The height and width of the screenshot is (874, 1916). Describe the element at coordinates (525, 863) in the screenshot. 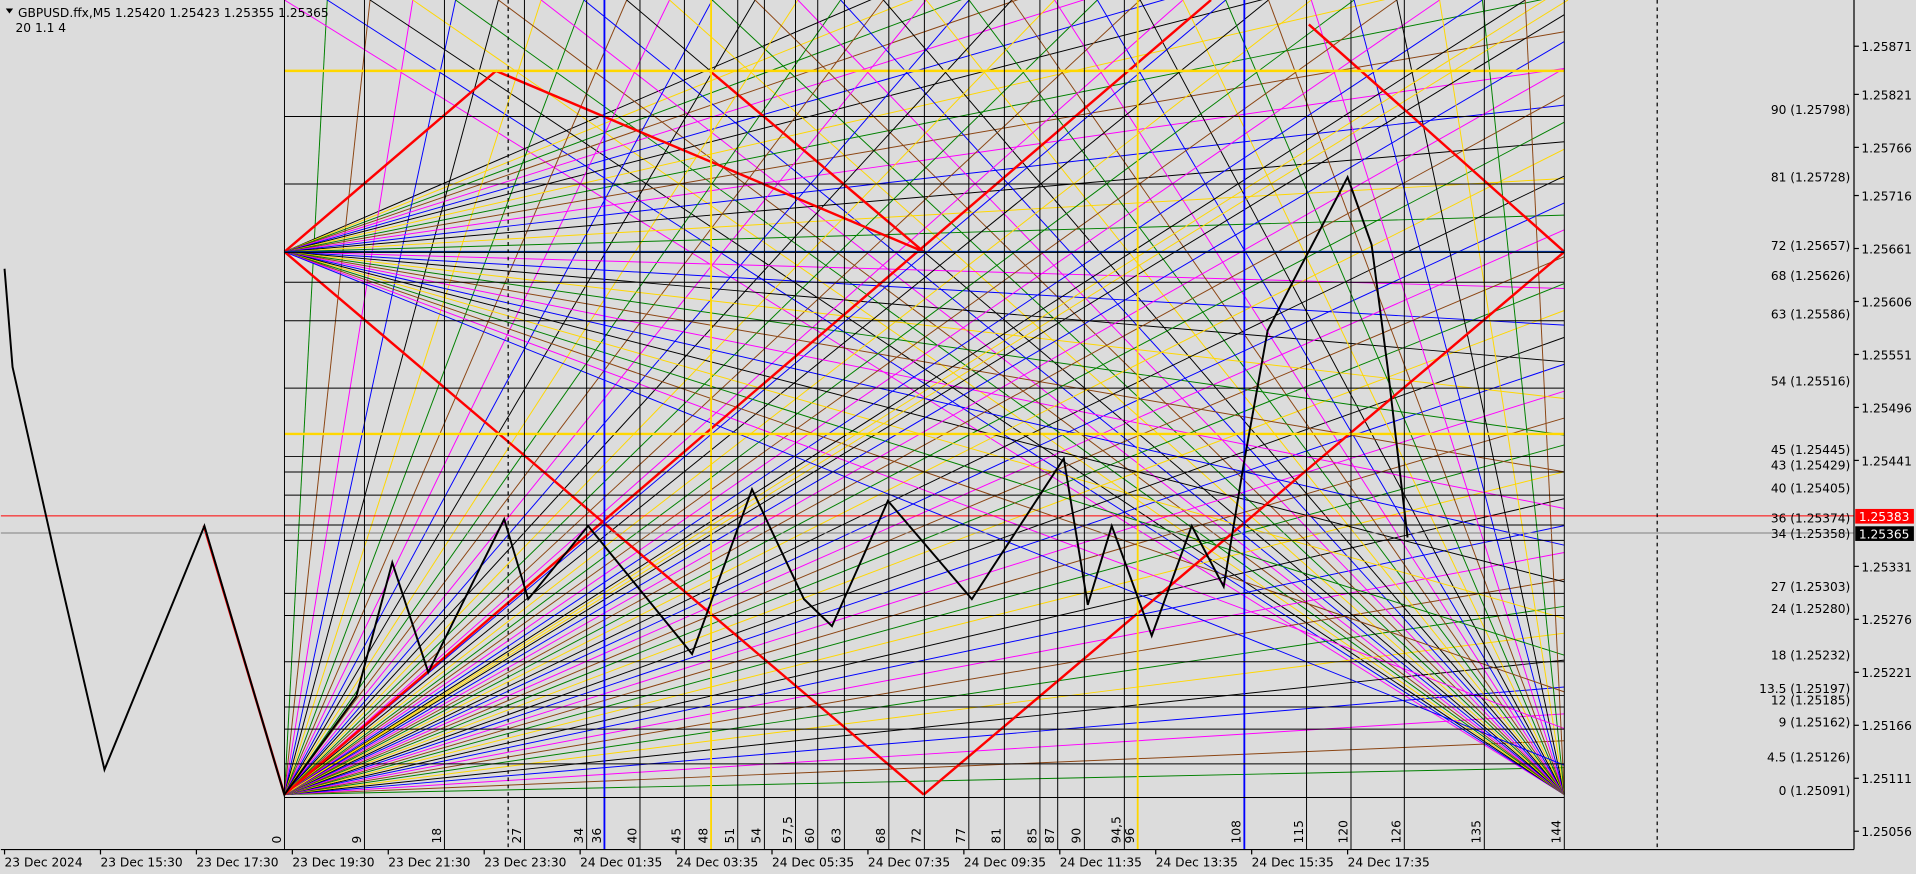

I see `x-tick-label: 23 Dec 23:30` at that location.